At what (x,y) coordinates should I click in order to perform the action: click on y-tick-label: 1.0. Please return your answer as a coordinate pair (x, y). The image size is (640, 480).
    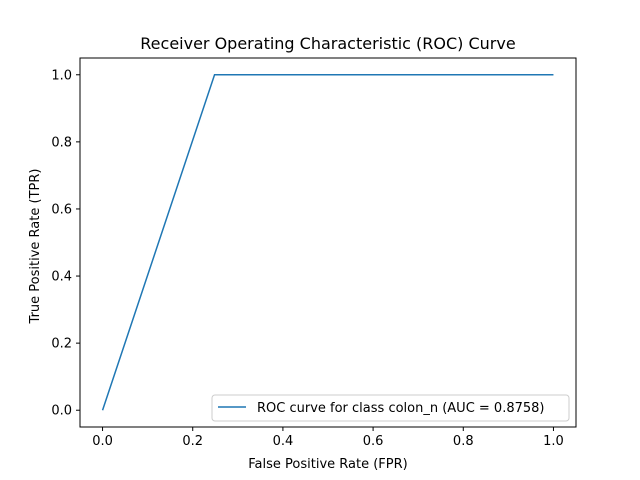
    Looking at the image, I should click on (61, 75).